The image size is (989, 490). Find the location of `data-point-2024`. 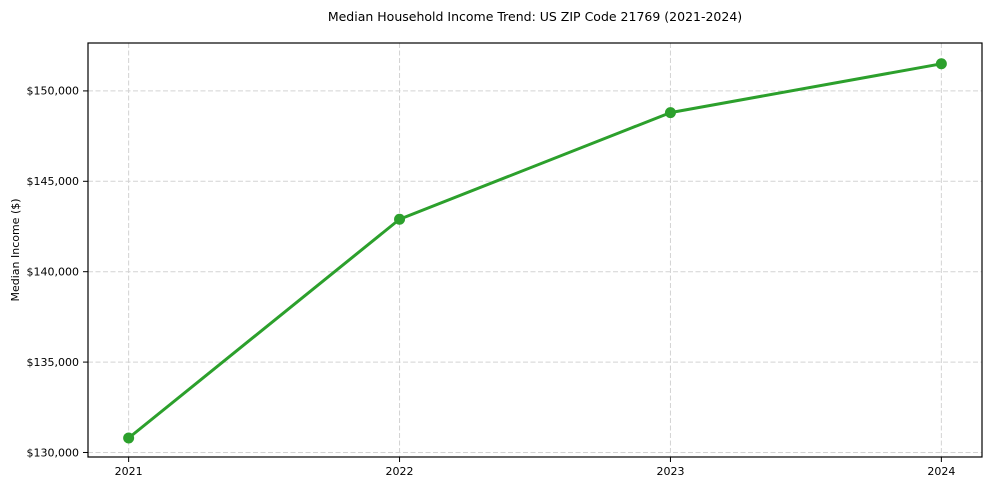

data-point-2024 is located at coordinates (941, 64).